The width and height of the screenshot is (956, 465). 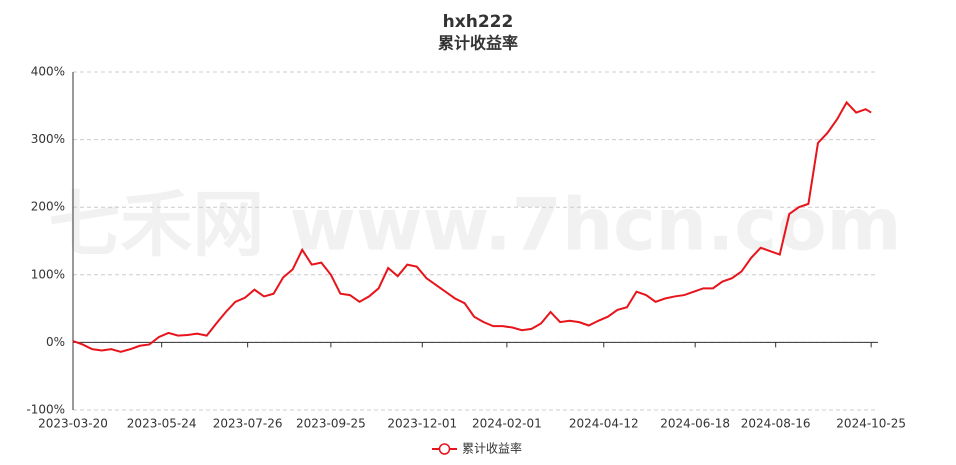 What do you see at coordinates (48, 274) in the screenshot?
I see `y-tick-label: 100%` at bounding box center [48, 274].